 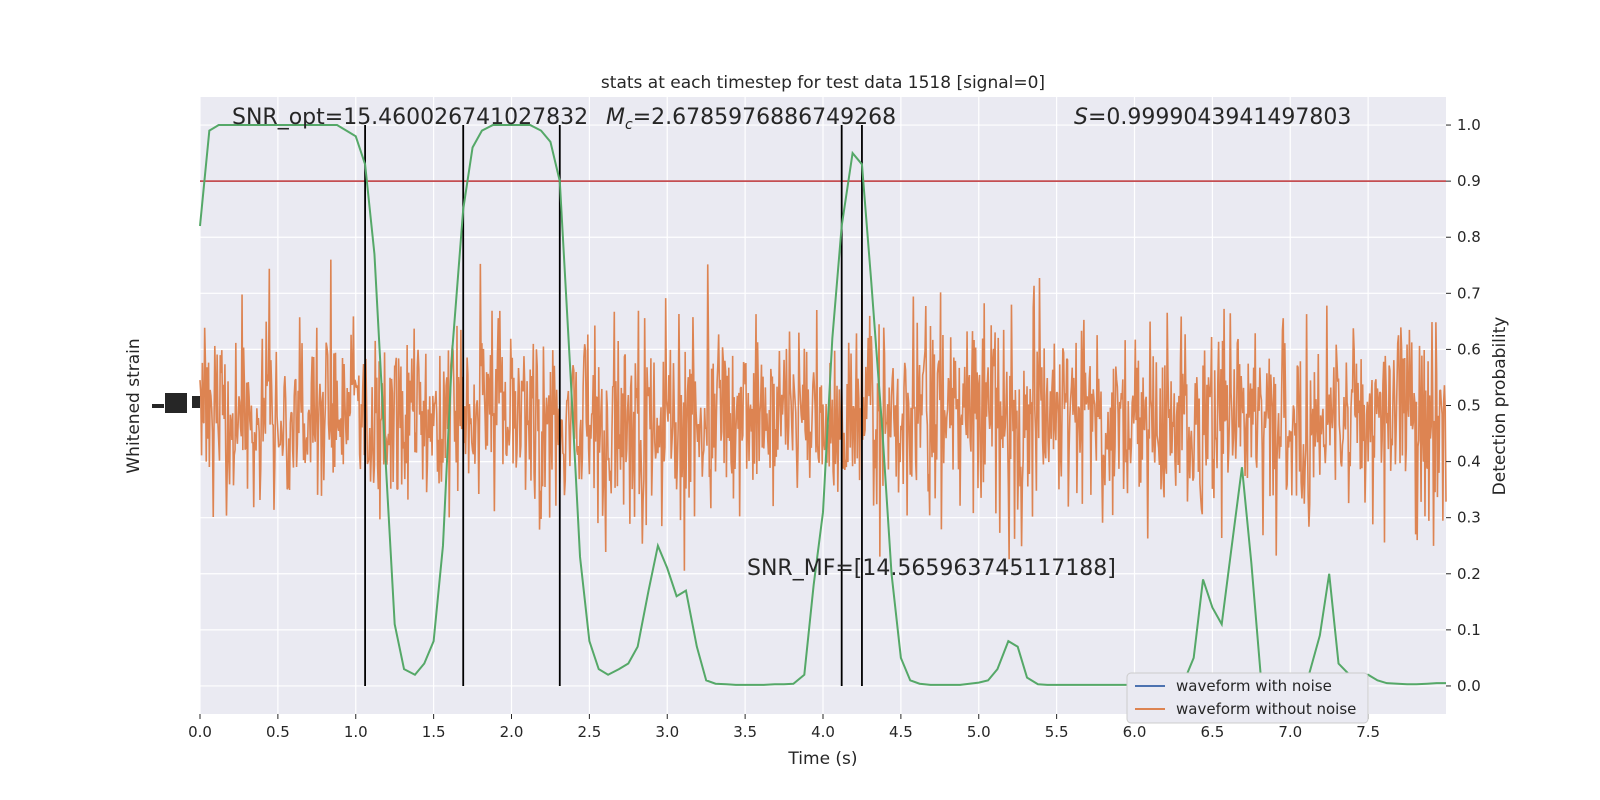 I want to click on x-tick-label: 1.5, so click(x=434, y=732).